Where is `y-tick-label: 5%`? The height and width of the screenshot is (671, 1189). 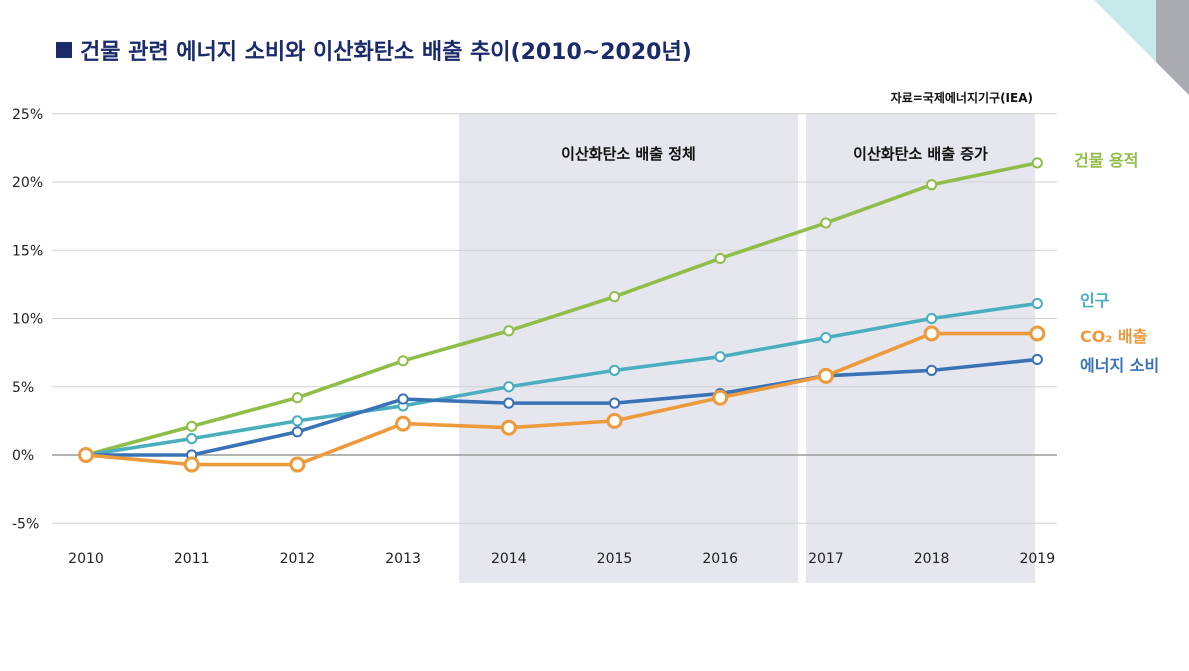 y-tick-label: 5% is located at coordinates (23, 388).